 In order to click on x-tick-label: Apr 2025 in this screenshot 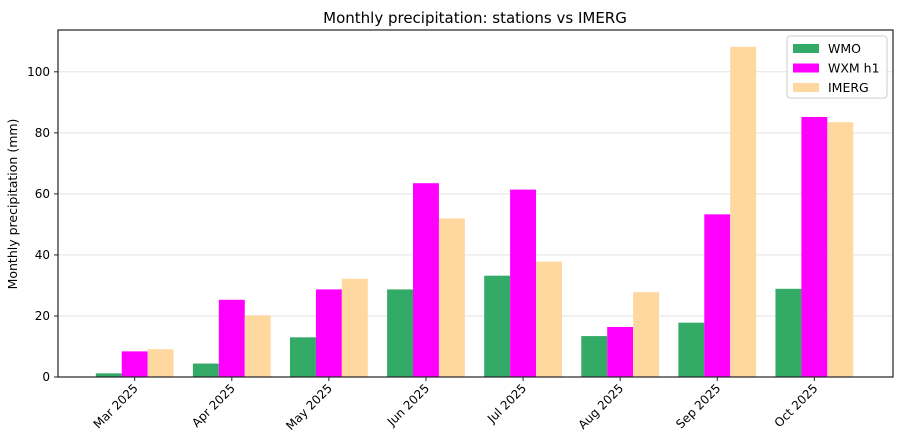, I will do `click(213, 405)`.